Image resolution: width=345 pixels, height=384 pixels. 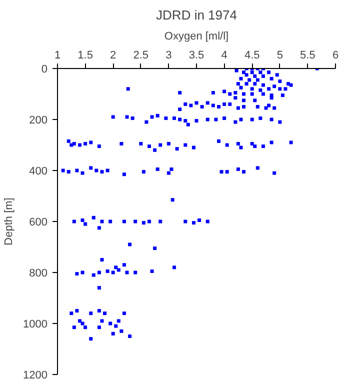 What do you see at coordinates (38, 274) in the screenshot?
I see `y-tick-label: 800` at bounding box center [38, 274].